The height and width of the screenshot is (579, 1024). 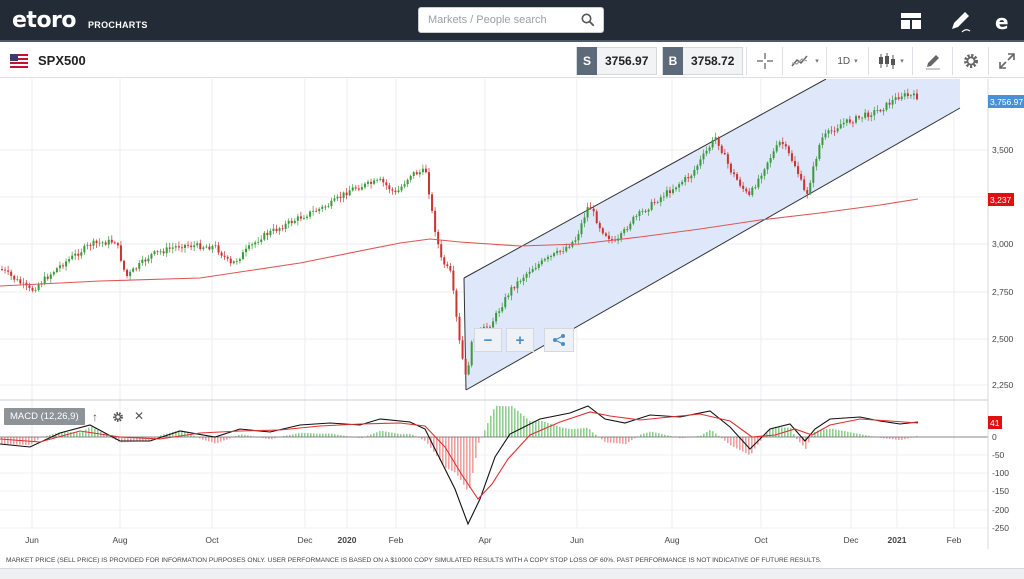 What do you see at coordinates (970, 61) in the screenshot?
I see `settings-button` at bounding box center [970, 61].